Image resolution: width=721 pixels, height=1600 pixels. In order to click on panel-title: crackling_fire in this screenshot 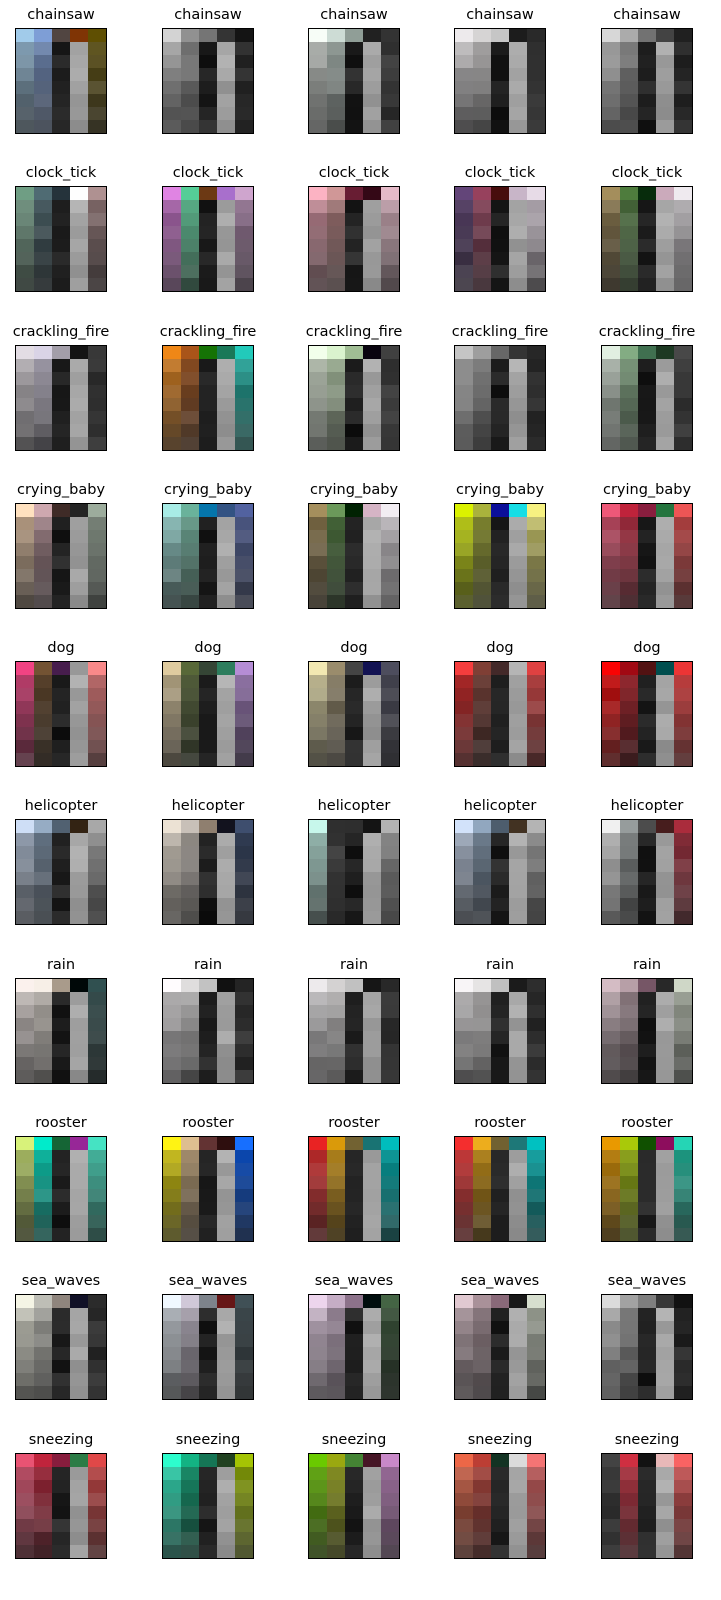, I will do `click(61, 332)`.